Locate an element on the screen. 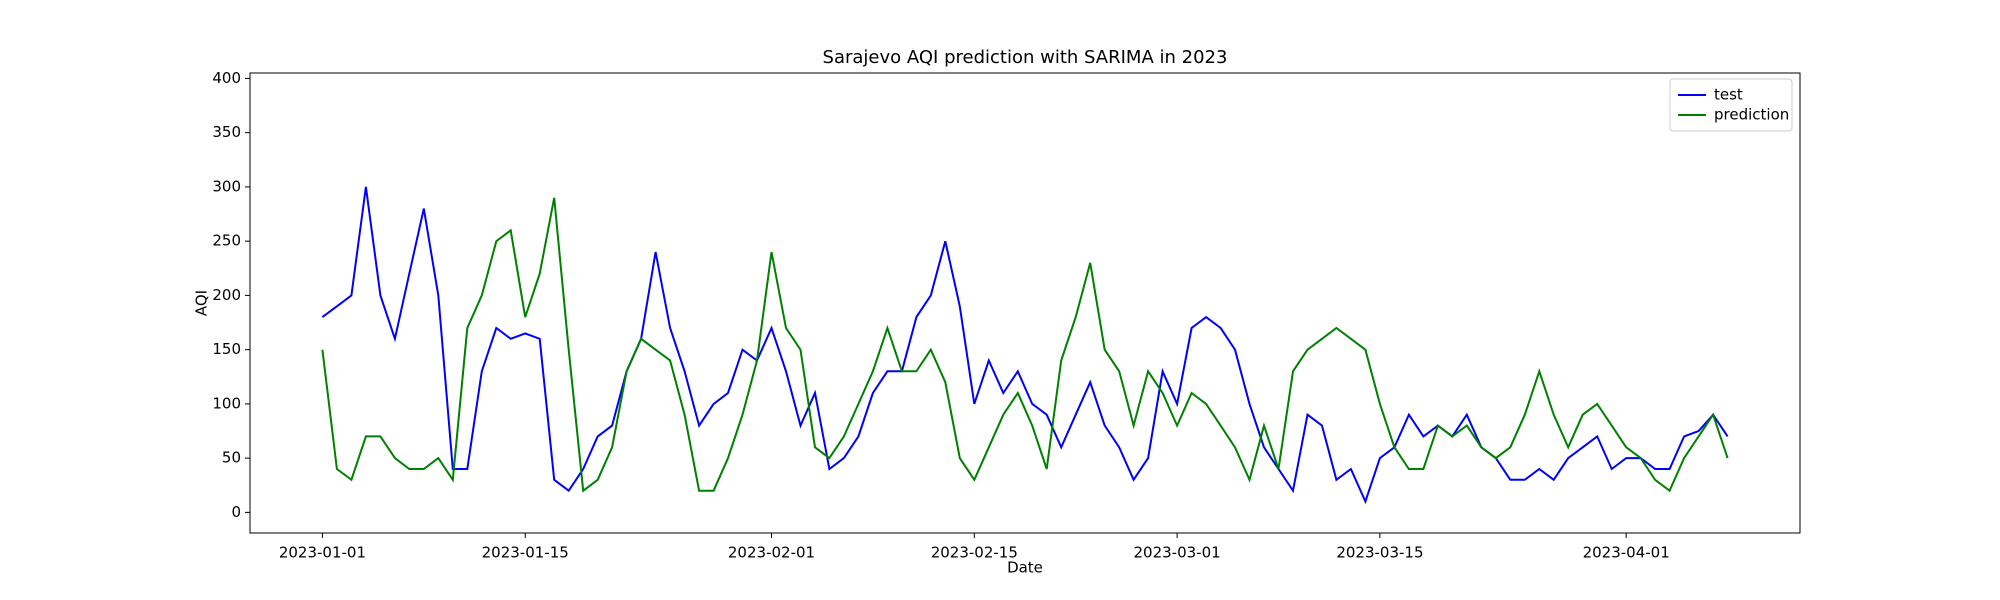 The image size is (2000, 600). x-tick-label: 2023-02-01 is located at coordinates (771, 553).